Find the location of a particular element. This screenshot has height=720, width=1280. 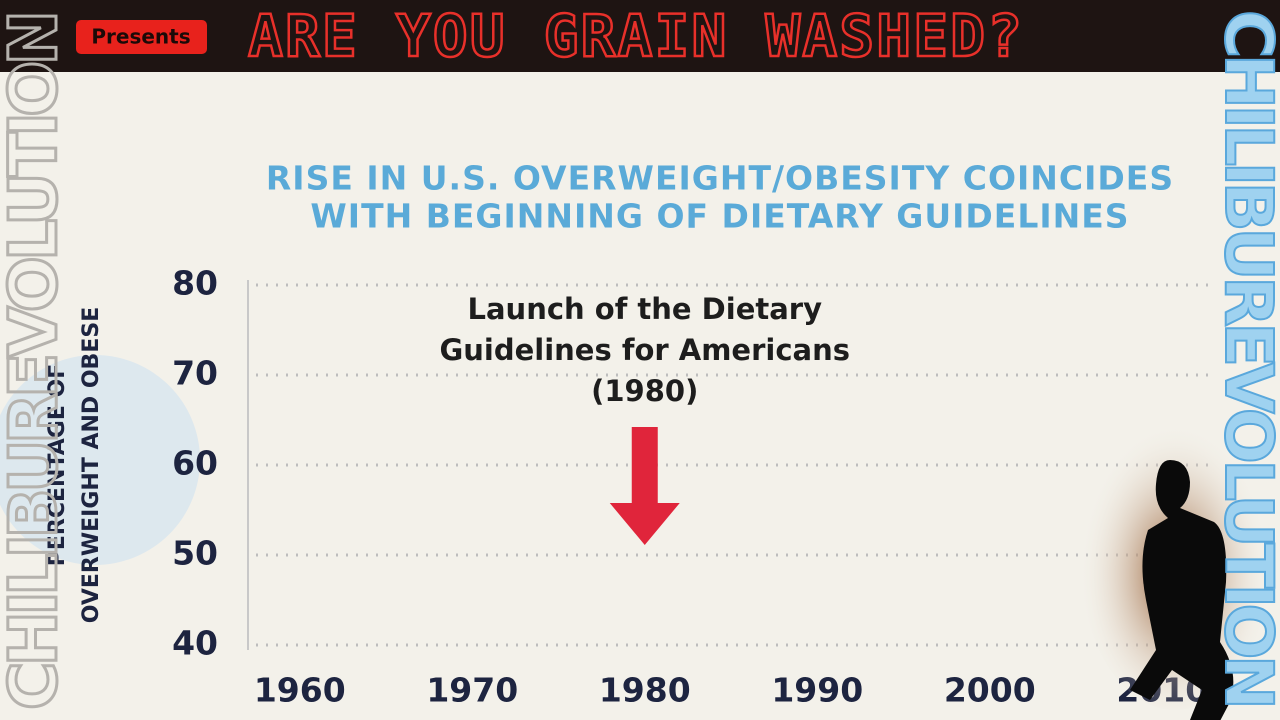

y-tick-label: 80 is located at coordinates (195, 283).